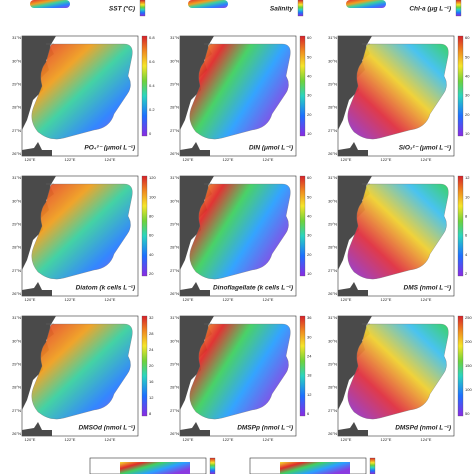  I want to click on colorbar-label: 18, so click(309, 375).